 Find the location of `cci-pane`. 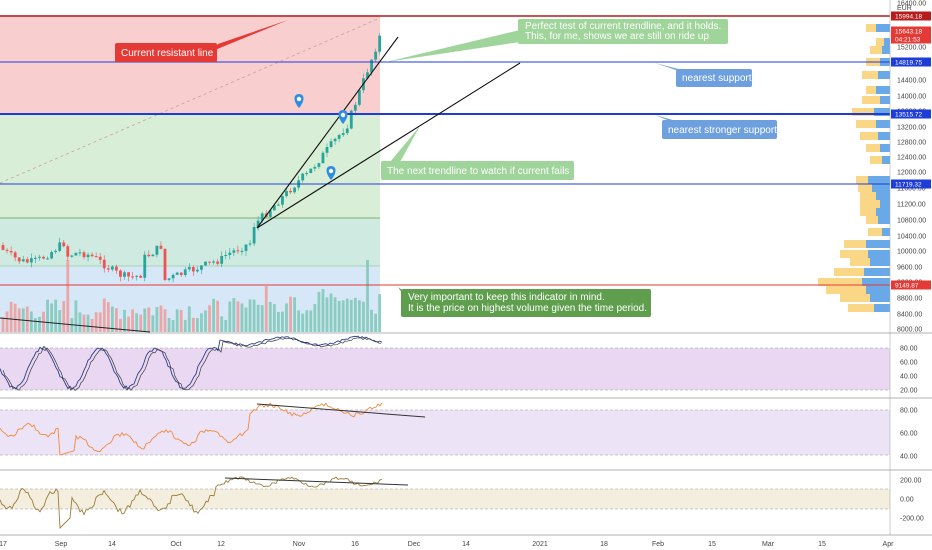

cci-pane is located at coordinates (445, 503).